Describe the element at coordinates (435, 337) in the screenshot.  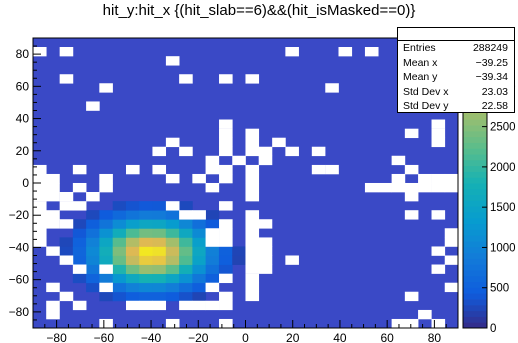
I see `x-tick-label: 80` at that location.